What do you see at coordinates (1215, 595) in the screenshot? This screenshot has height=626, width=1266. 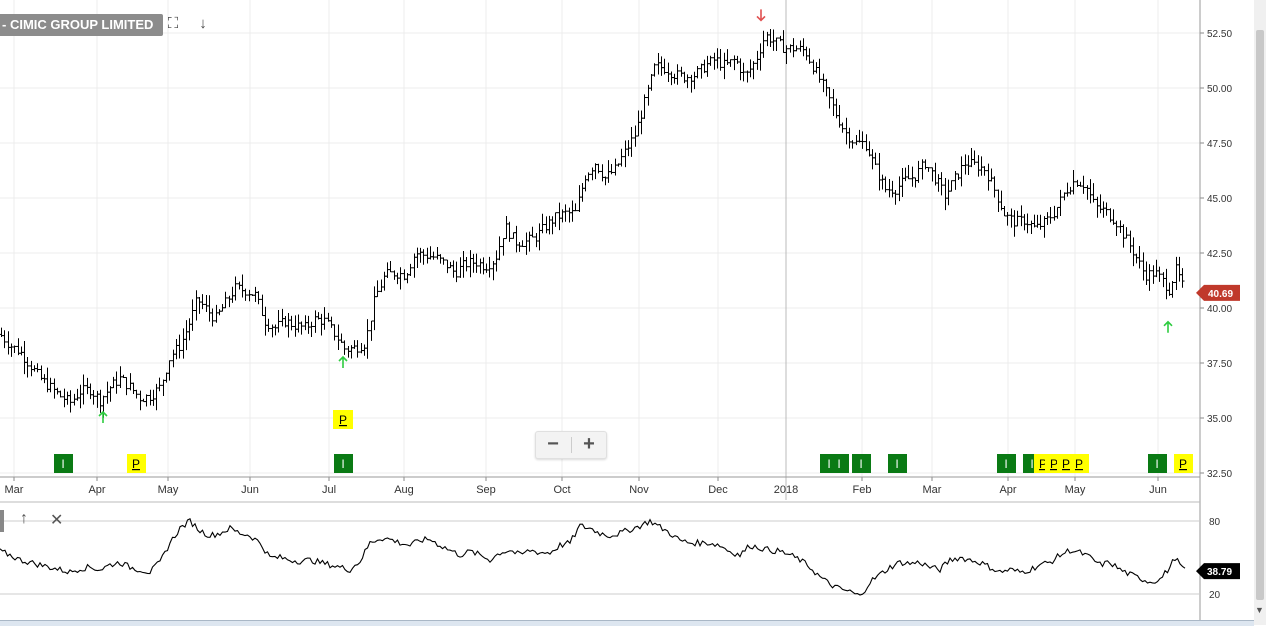 I see `indicator-y-tick-label: 20` at bounding box center [1215, 595].